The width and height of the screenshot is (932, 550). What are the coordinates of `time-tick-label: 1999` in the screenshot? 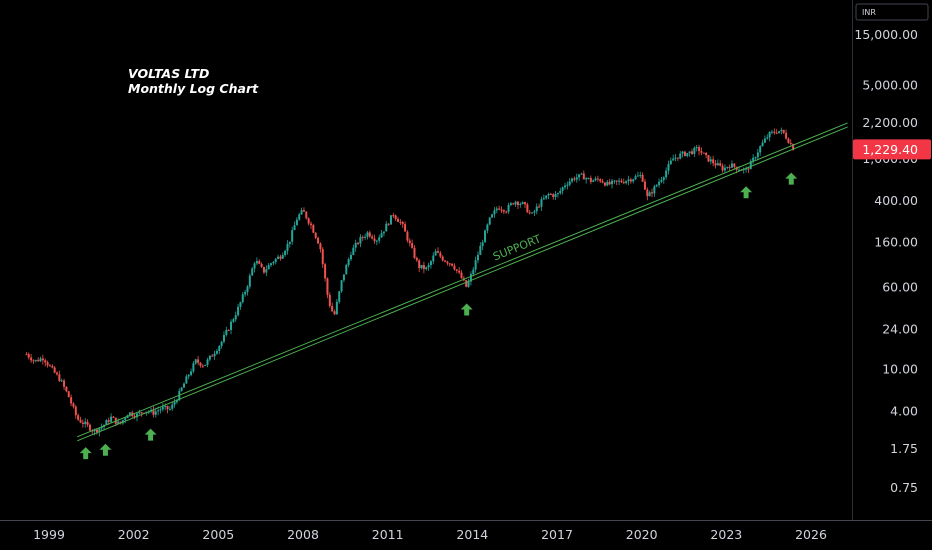 It's located at (49, 534).